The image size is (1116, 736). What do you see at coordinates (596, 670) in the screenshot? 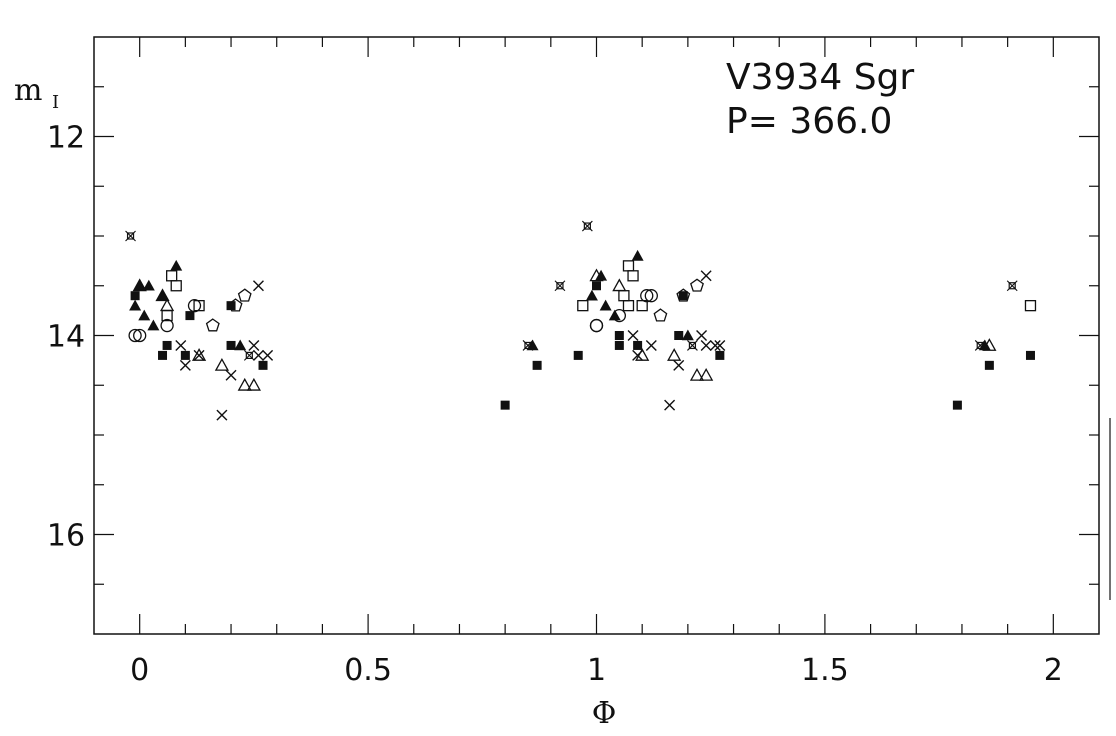
I see `x-tick-label: 1` at bounding box center [596, 670].